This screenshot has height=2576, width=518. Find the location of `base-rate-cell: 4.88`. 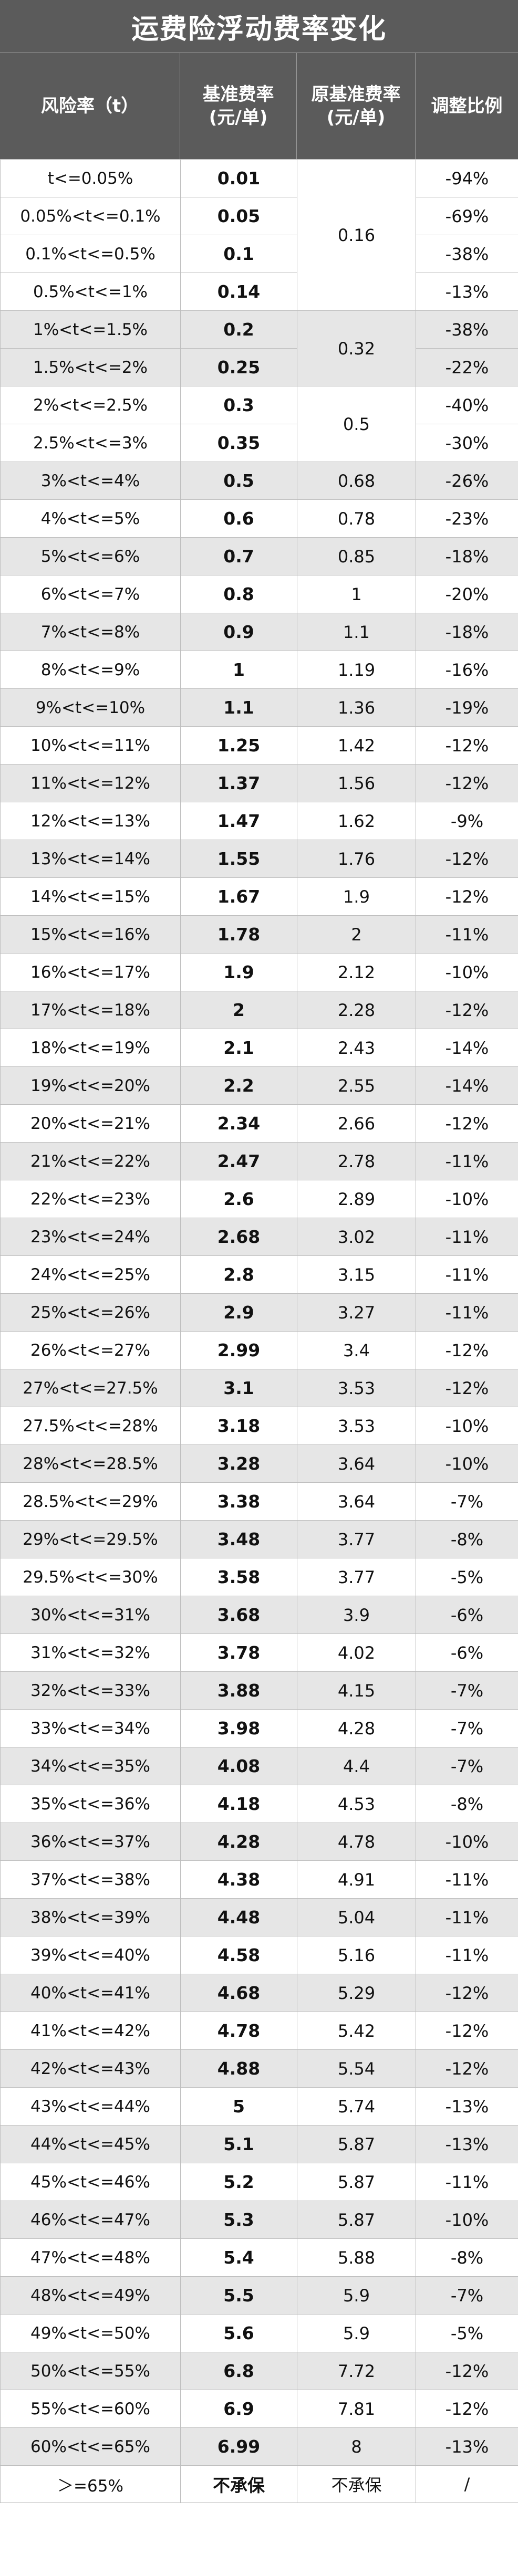

base-rate-cell: 4.88 is located at coordinates (238, 2068).